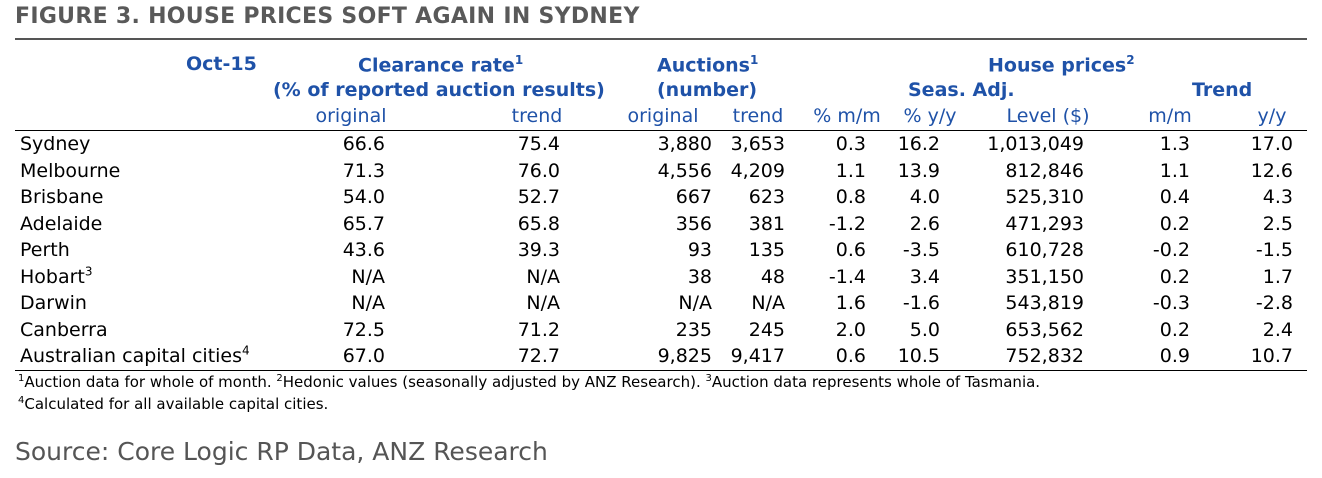 Image resolution: width=1322 pixels, height=478 pixels. I want to click on table-cell: 13.9, so click(918, 170).